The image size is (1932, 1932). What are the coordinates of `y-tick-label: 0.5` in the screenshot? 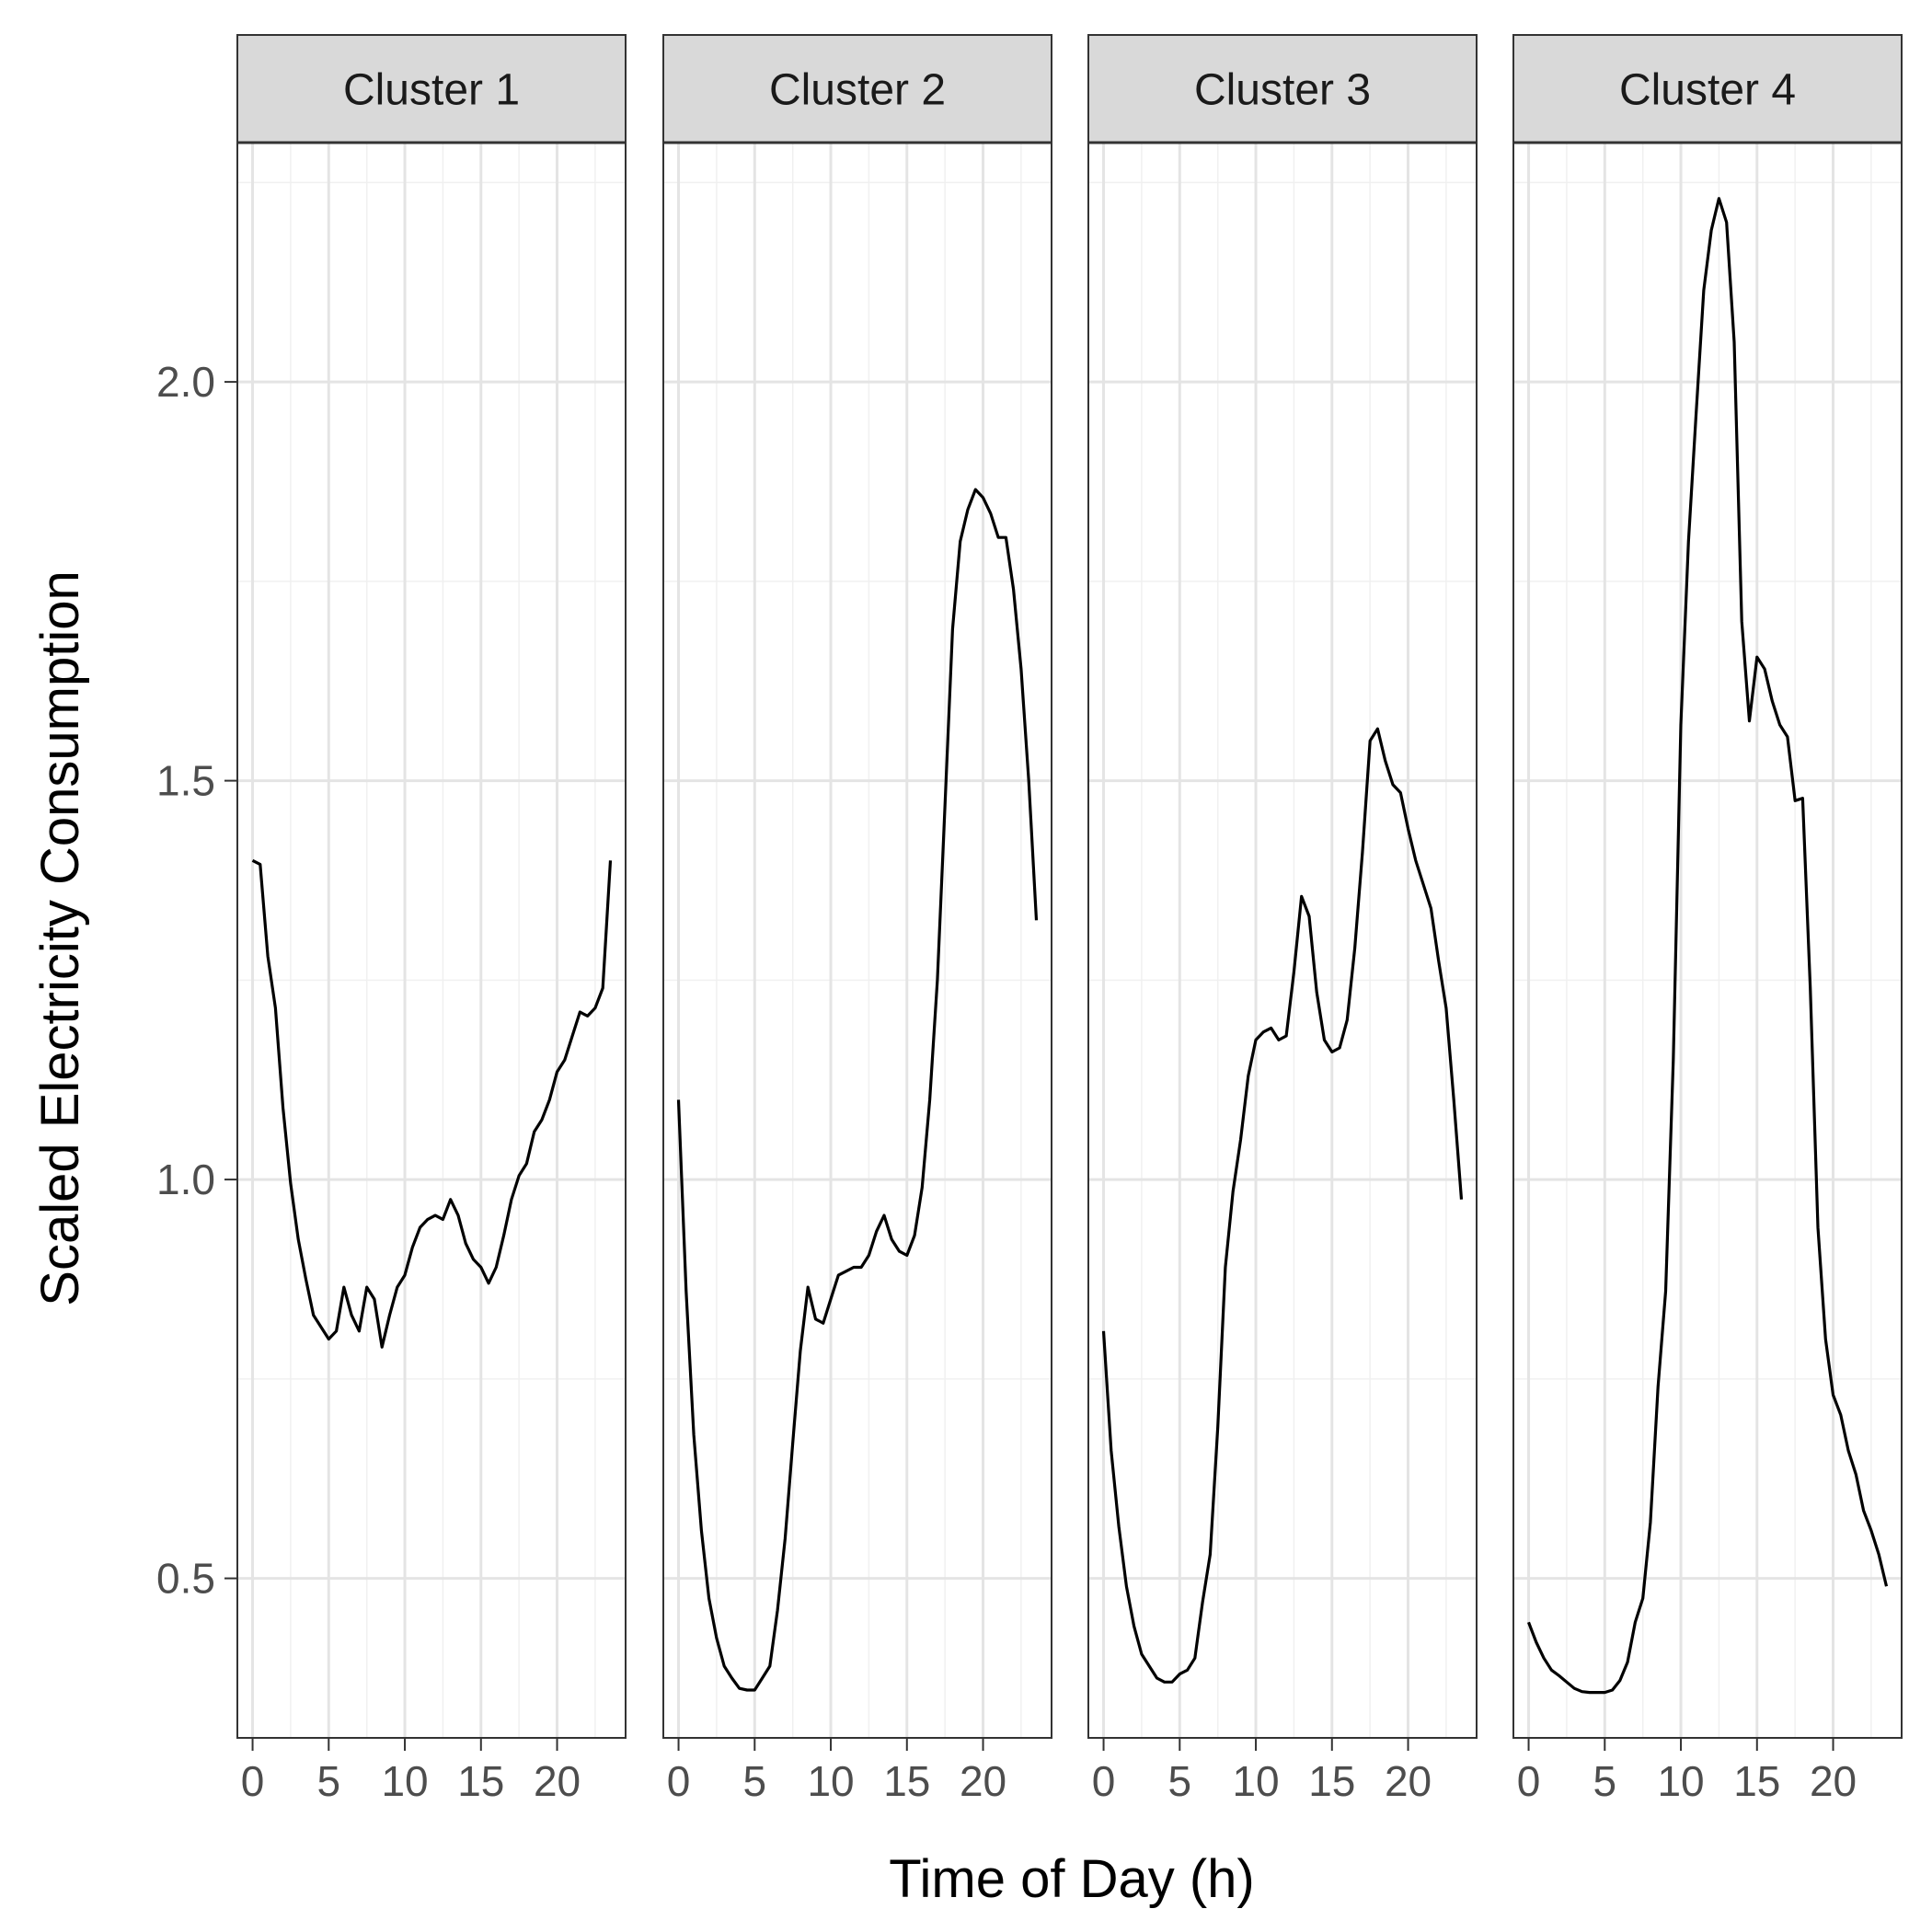 It's located at (185, 1579).